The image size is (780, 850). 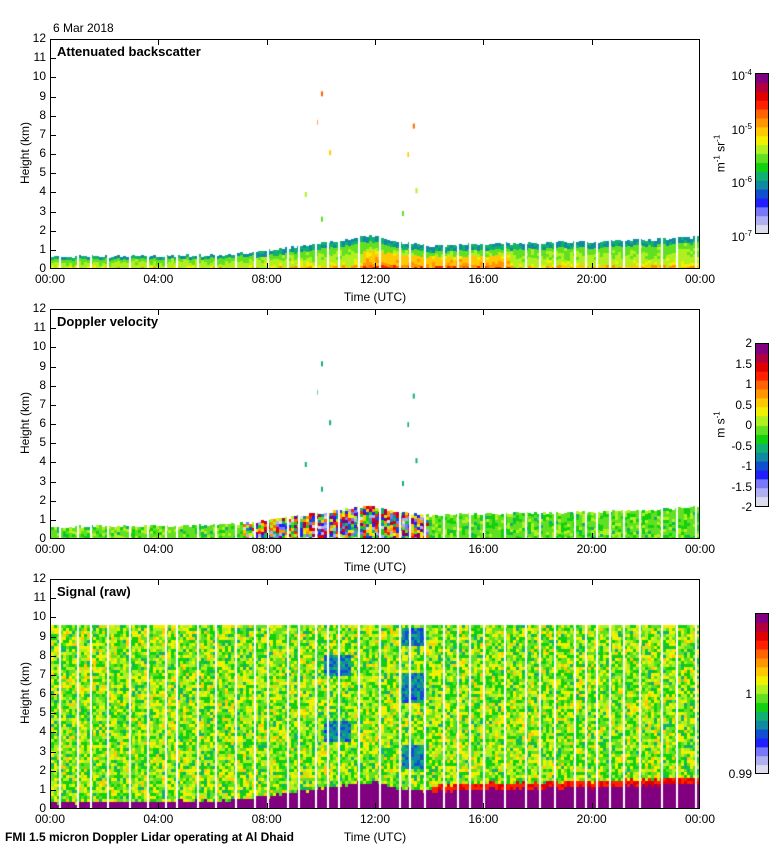 I want to click on y-tick-label: 2, so click(x=42, y=769).